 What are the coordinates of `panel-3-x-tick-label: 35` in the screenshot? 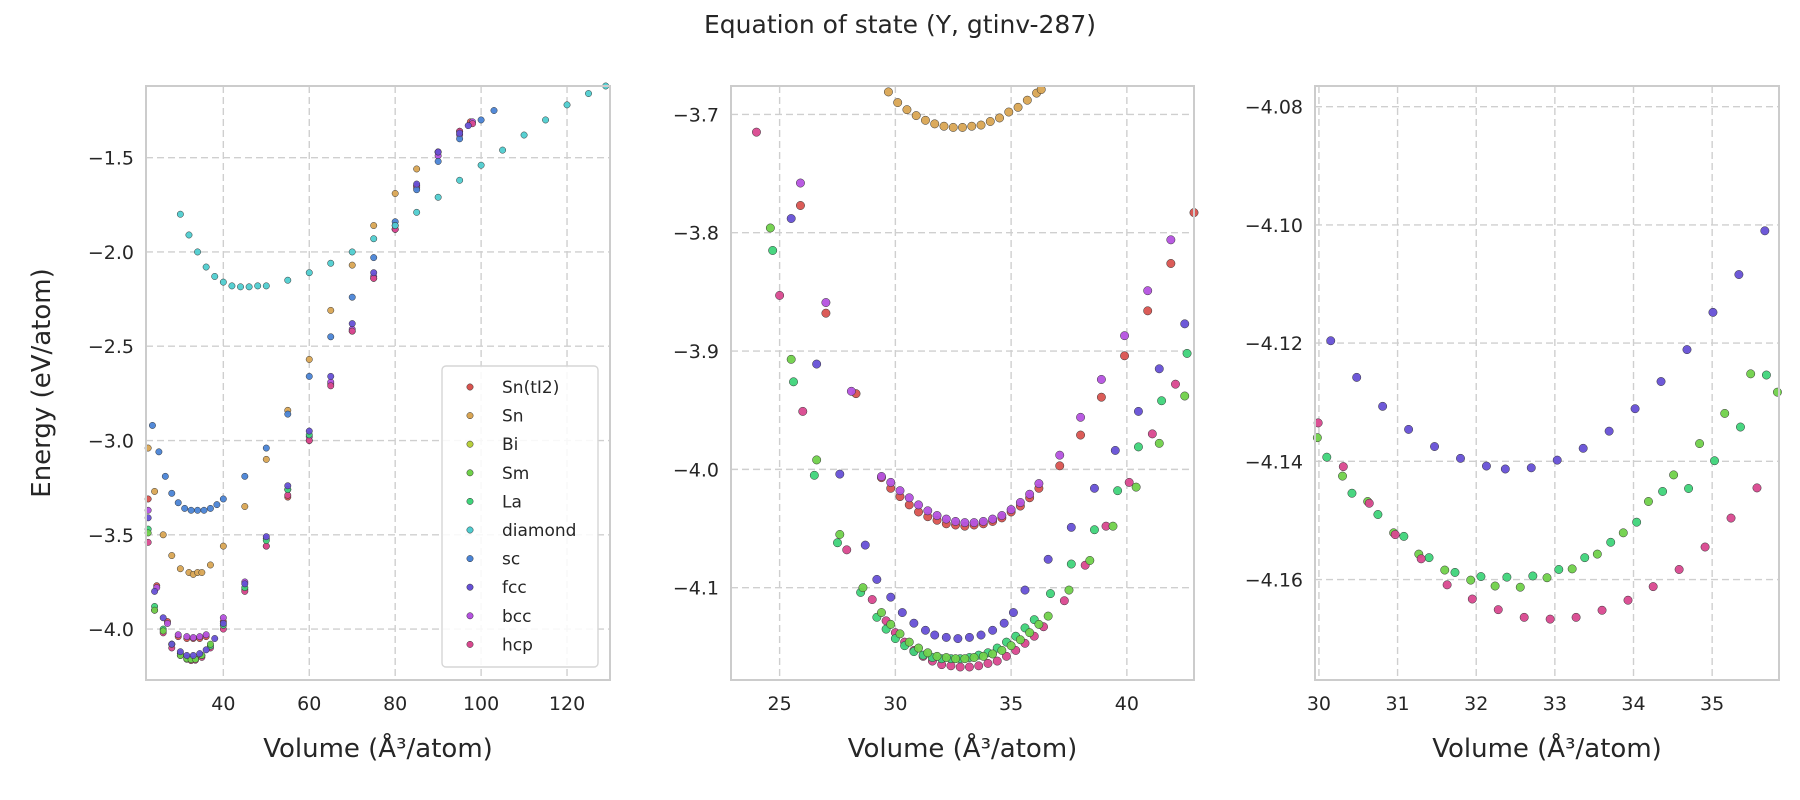 It's located at (1712, 704).